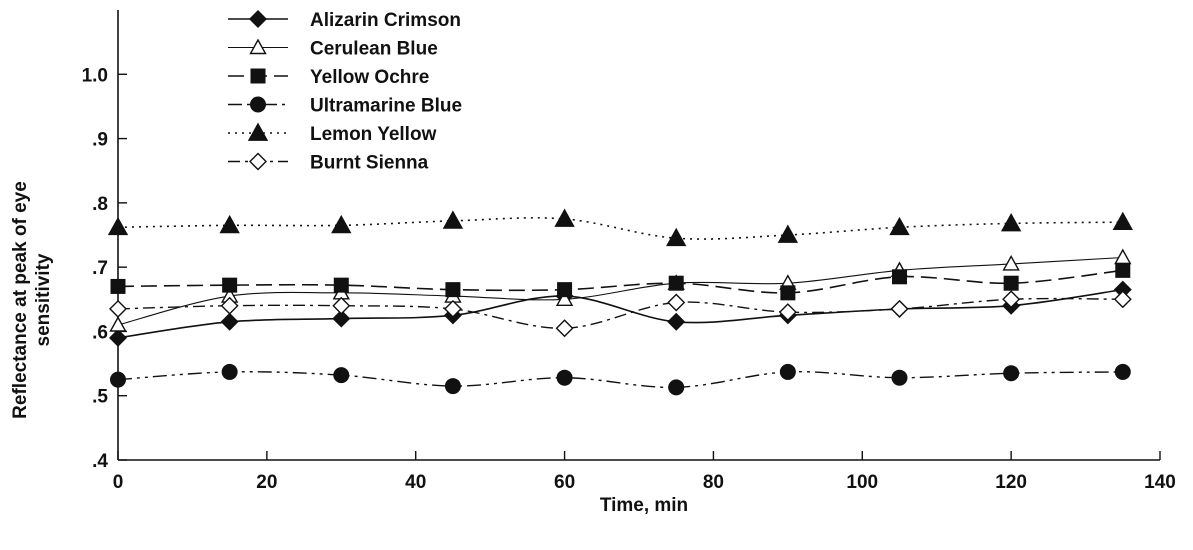 This screenshot has height=550, width=1193. I want to click on legend-marker-lemon-yellow, so click(258, 131).